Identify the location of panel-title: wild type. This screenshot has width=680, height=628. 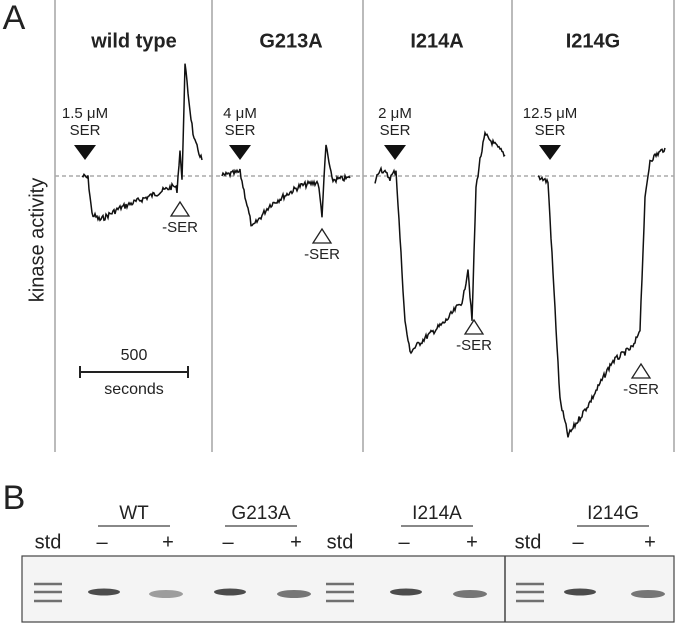
(133, 41).